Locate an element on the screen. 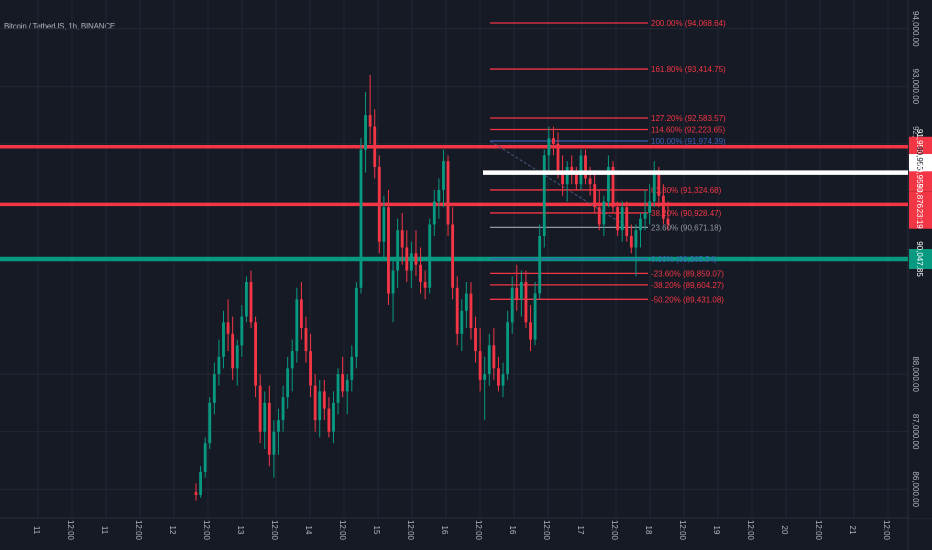 This screenshot has width=932, height=550. fib-level-label: 0.00% (90,265.54) is located at coordinates (684, 259).